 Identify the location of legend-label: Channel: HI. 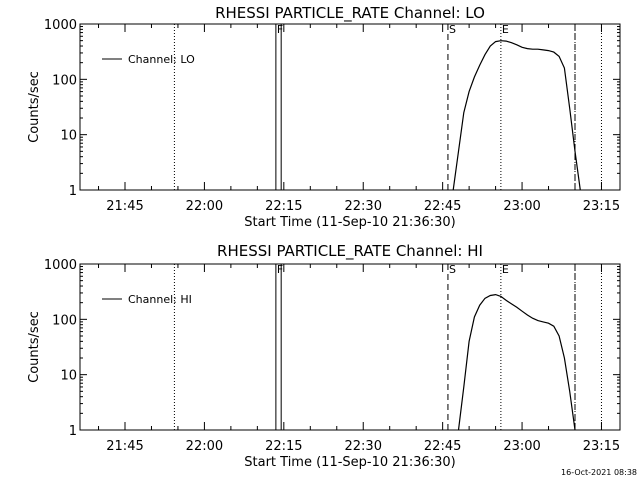
(160, 299).